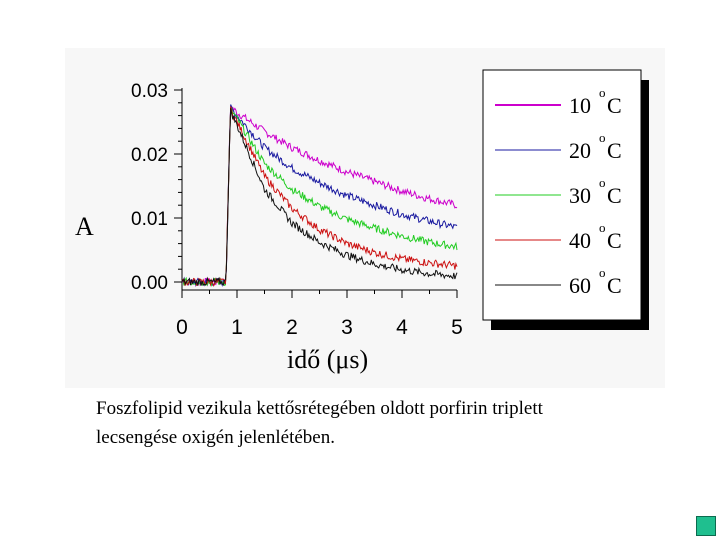 The image size is (720, 540). Describe the element at coordinates (292, 327) in the screenshot. I see `x-tick-label: 2` at that location.